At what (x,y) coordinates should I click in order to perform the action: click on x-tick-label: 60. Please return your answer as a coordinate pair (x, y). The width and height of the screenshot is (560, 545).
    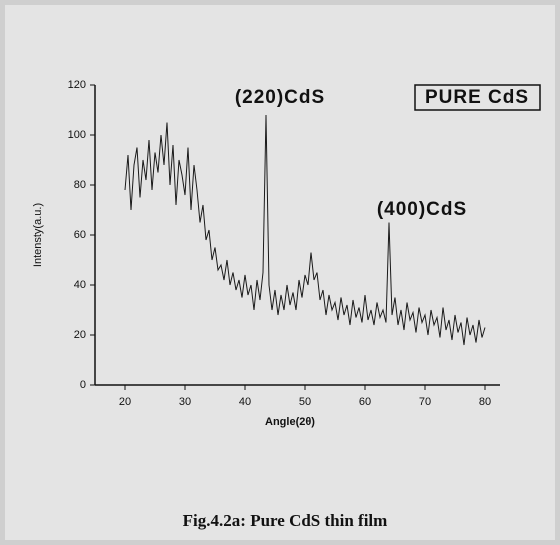
    Looking at the image, I should click on (365, 402).